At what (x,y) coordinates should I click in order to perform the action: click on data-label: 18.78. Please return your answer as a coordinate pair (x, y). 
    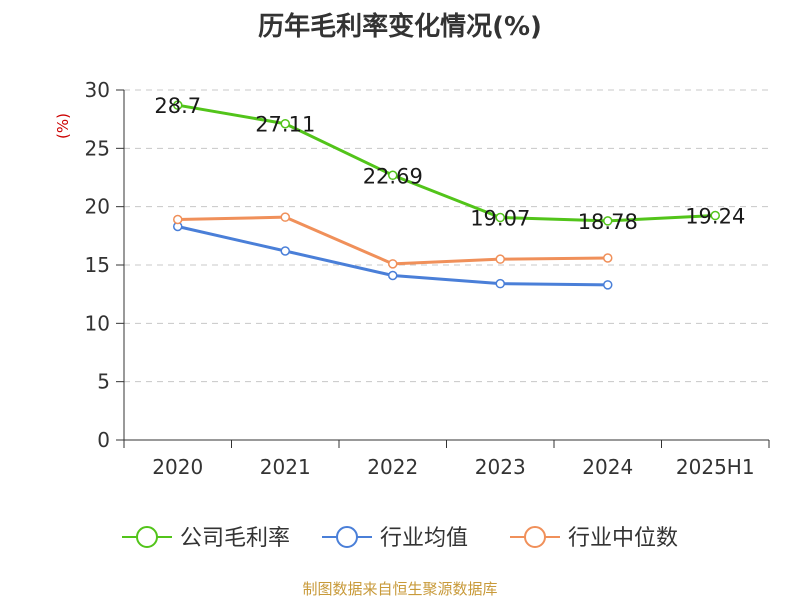
    Looking at the image, I should click on (608, 222).